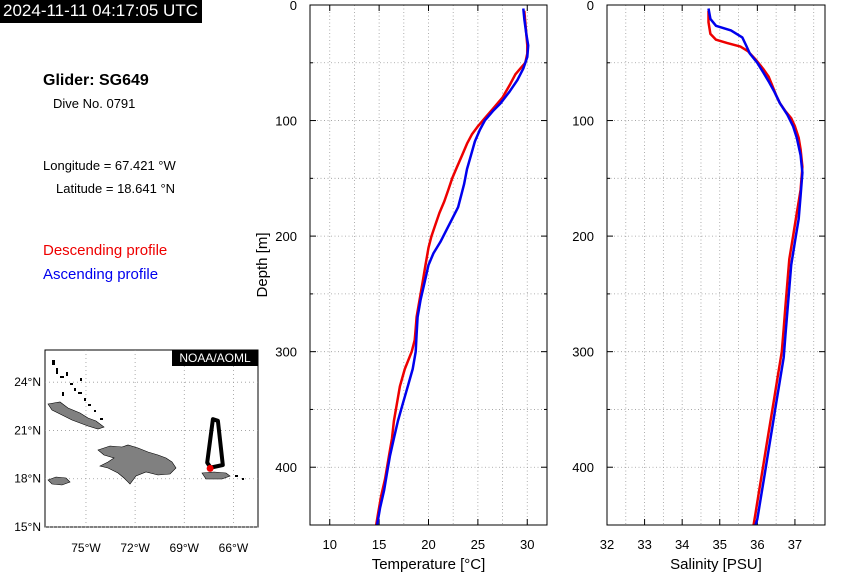 This screenshot has width=850, height=574. What do you see at coordinates (286, 352) in the screenshot?
I see `temperature-y-tick-label: 300` at bounding box center [286, 352].